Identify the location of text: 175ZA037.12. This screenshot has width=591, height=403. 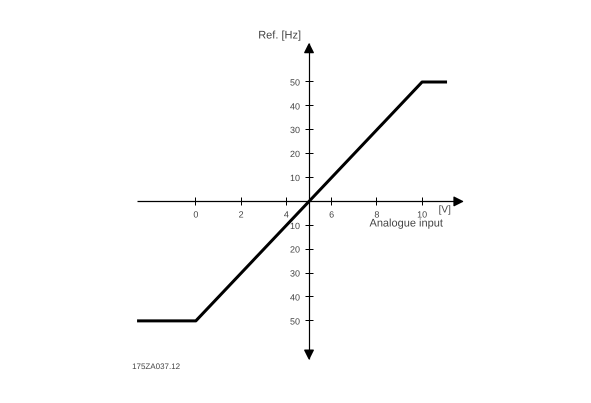
(156, 367).